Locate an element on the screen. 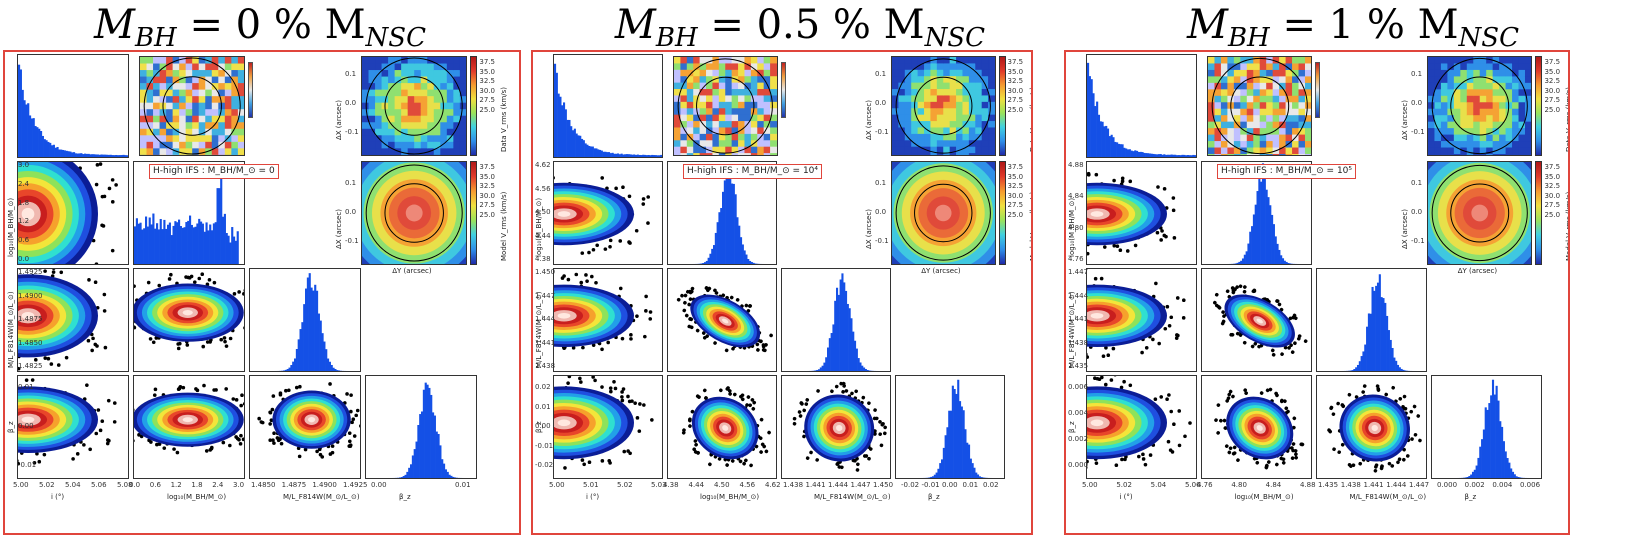  colorbar-tick: 35.0 is located at coordinates (1552, 176).